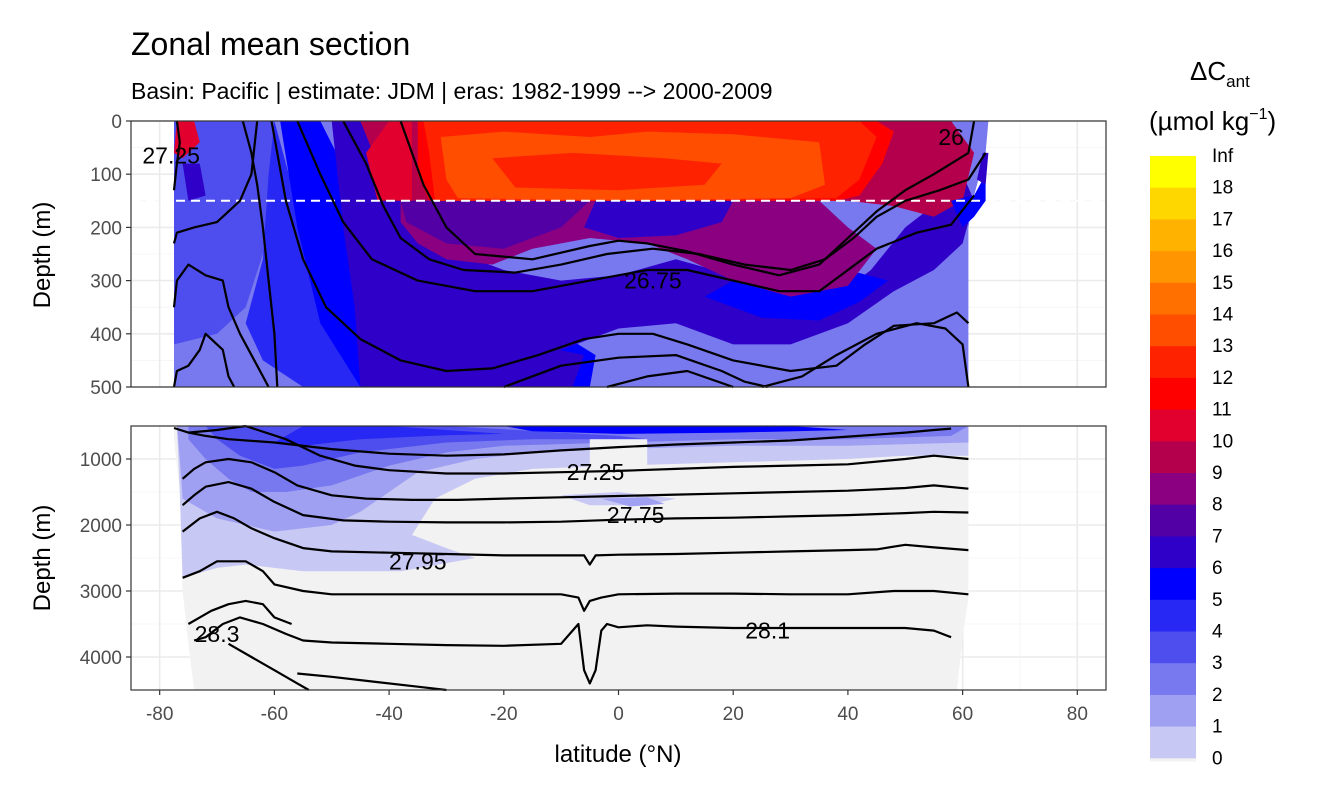 This screenshot has height=806, width=1344. I want to click on legend-label: 10, so click(1222, 441).